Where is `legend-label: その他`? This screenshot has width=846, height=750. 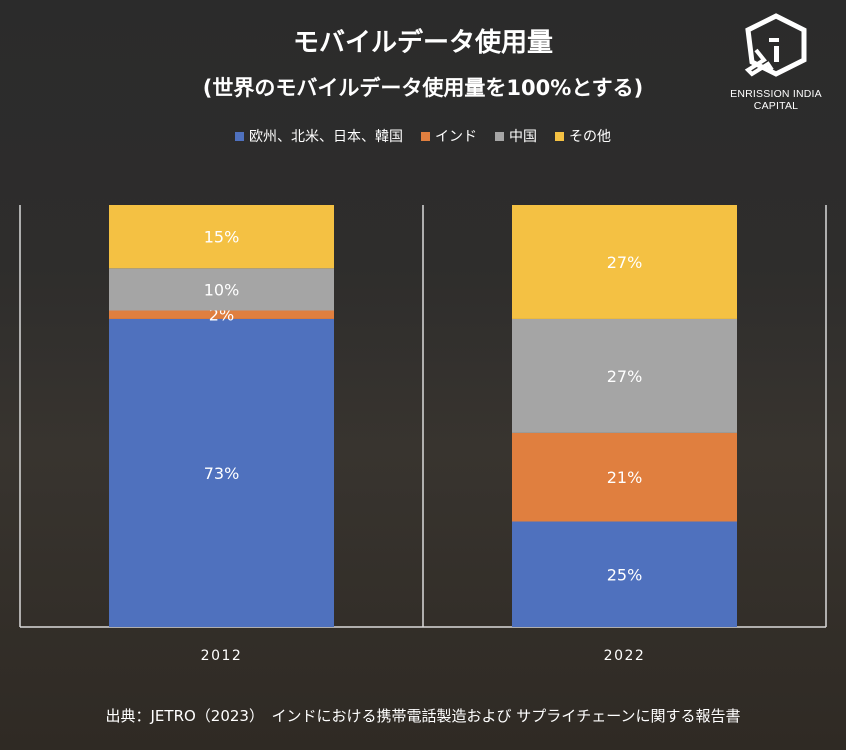 legend-label: その他 is located at coordinates (590, 137).